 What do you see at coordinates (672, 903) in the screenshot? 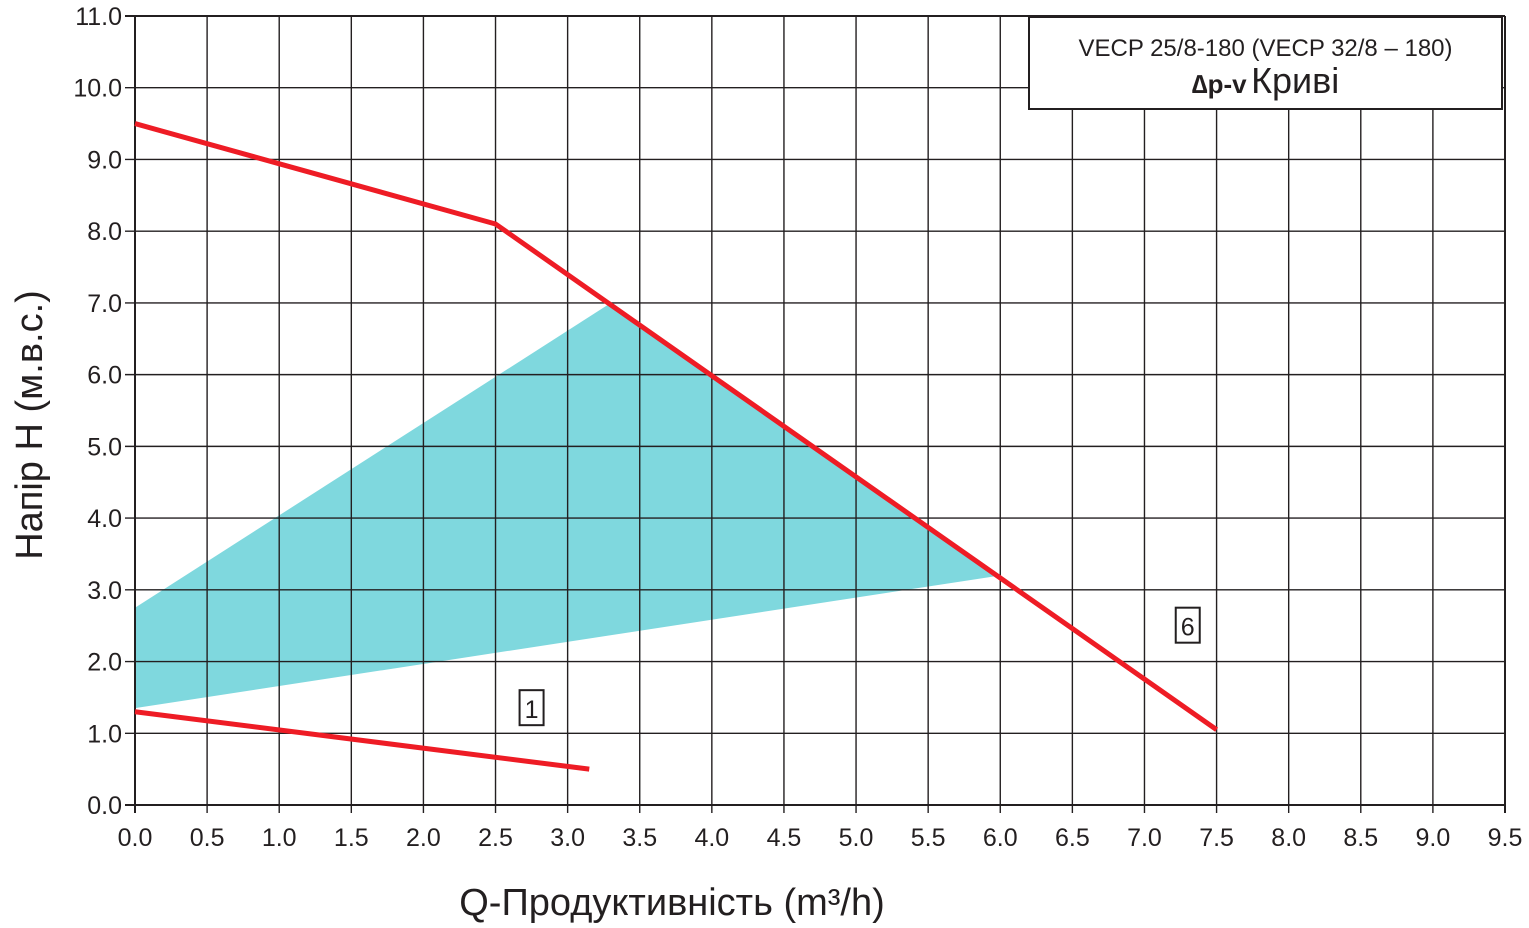
I see `x-axis-title: Q-Продуктивність (m³/h)` at bounding box center [672, 903].